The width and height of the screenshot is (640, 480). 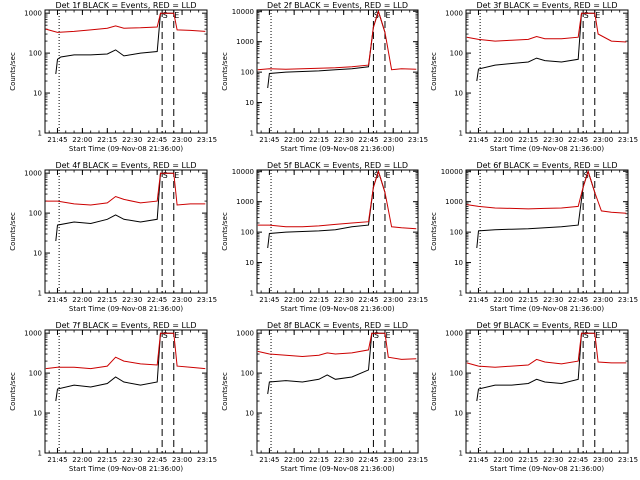 I want to click on panel-title: Det 1f BLACK = Events, RED = LLD, so click(x=125, y=5).